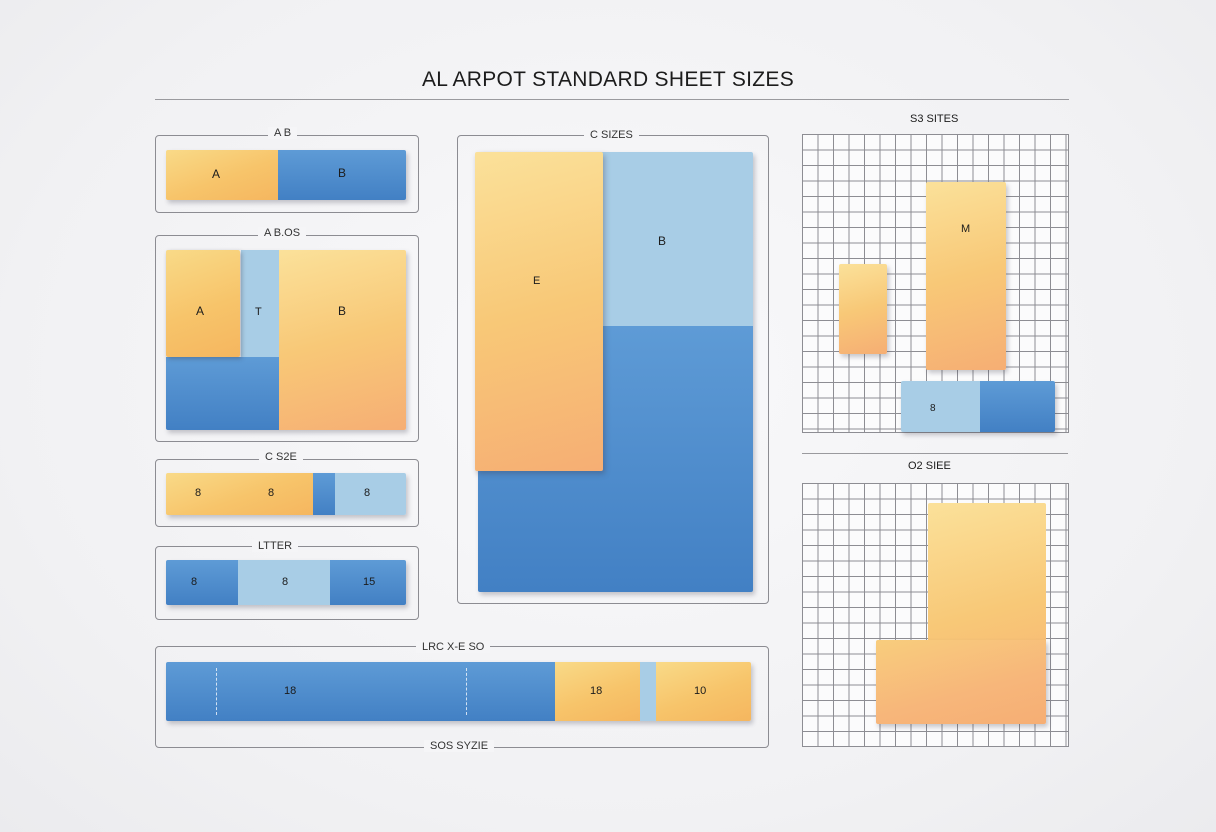 The image size is (1216, 832). I want to click on segment-2-label: 18, so click(596, 691).